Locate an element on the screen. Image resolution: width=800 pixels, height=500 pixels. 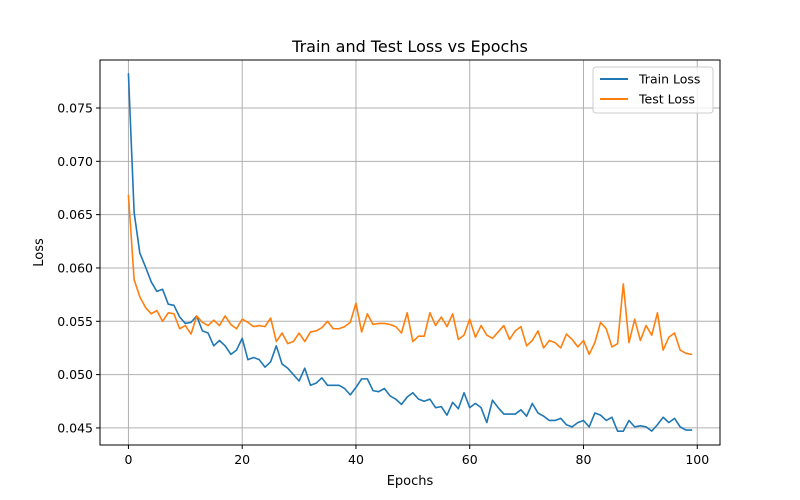
y-axis-label: Loss is located at coordinates (39, 252).